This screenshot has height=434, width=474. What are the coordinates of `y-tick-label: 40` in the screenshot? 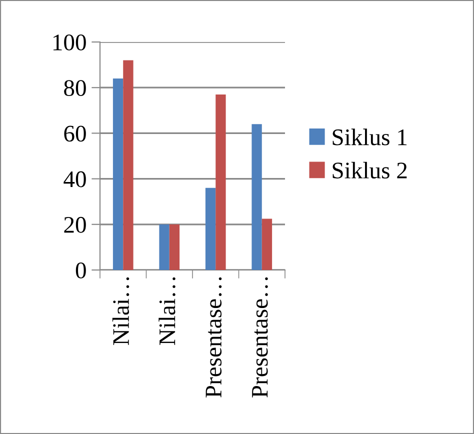 It's located at (75, 179).